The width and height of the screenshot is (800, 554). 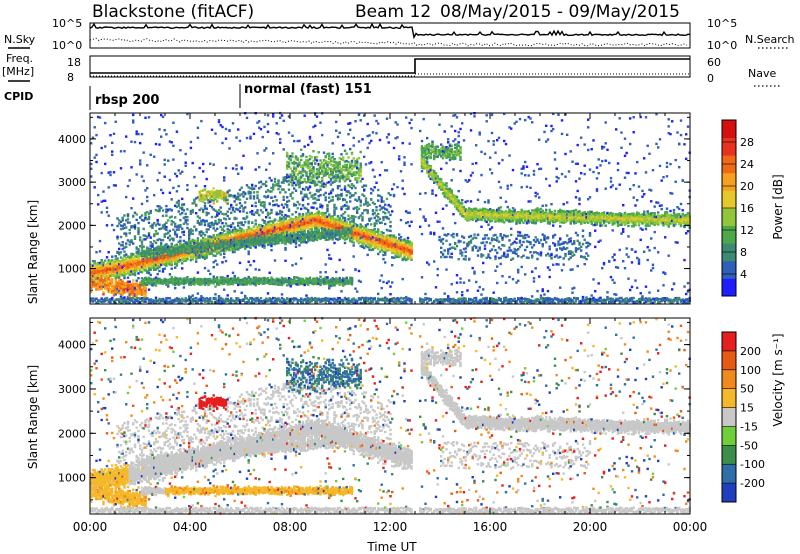 I want to click on nave-tick-high: 60, so click(x=714, y=62).